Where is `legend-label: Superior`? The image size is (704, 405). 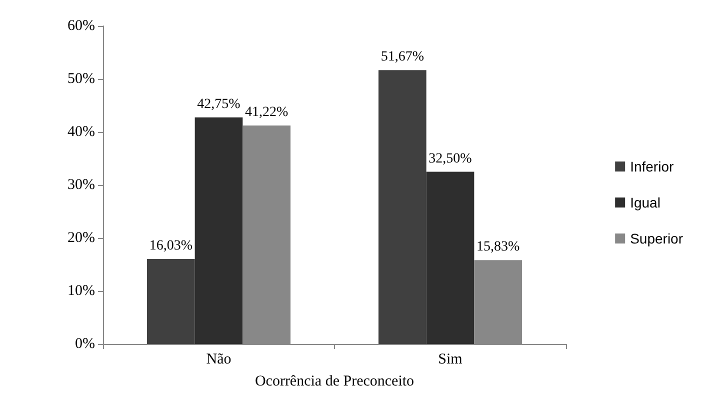
legend-label: Superior is located at coordinates (657, 238).